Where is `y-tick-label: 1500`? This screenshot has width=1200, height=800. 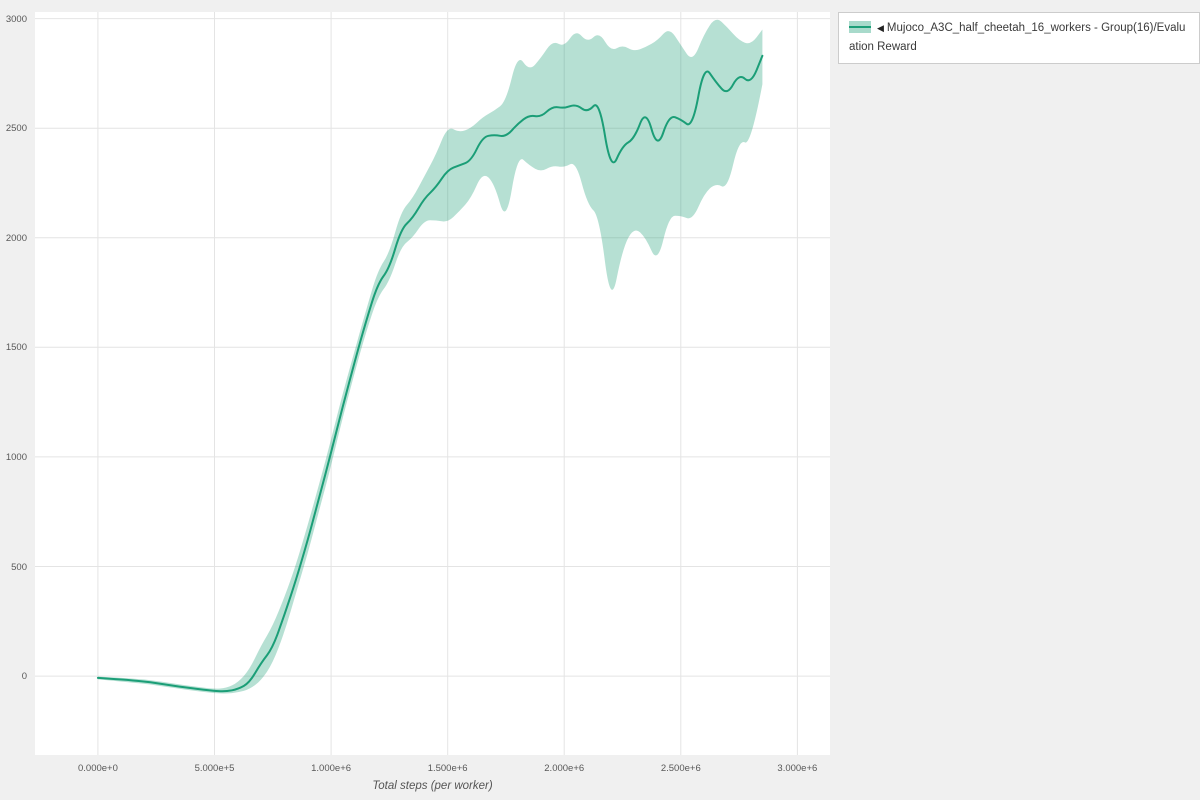
y-tick-label: 1500 is located at coordinates (16, 348).